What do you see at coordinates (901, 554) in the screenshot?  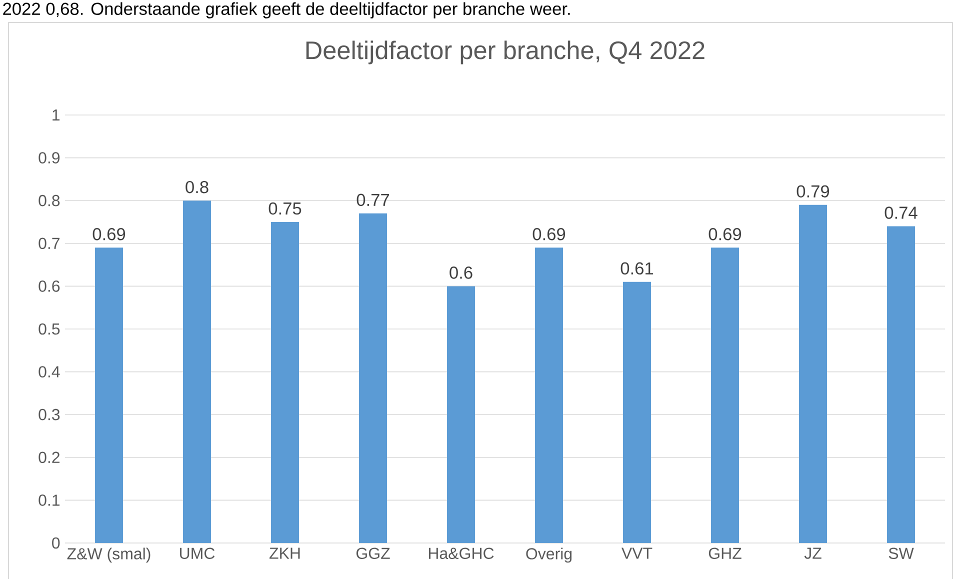 I see `x-tick-label: SW` at bounding box center [901, 554].